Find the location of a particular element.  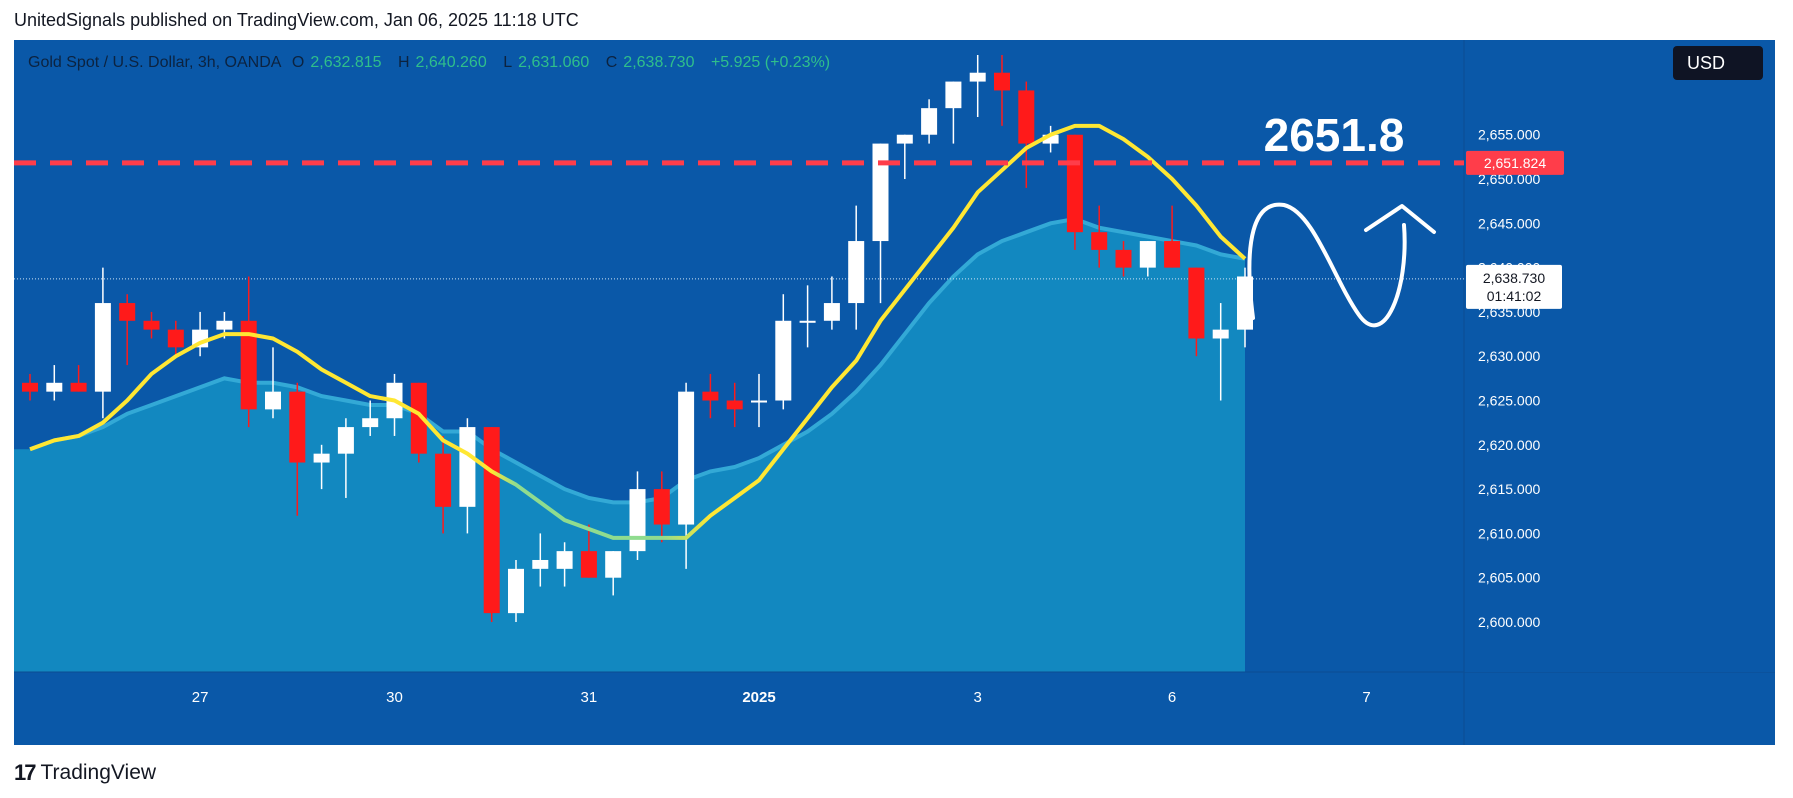

last-price-tag-bg is located at coordinates (1514, 286).